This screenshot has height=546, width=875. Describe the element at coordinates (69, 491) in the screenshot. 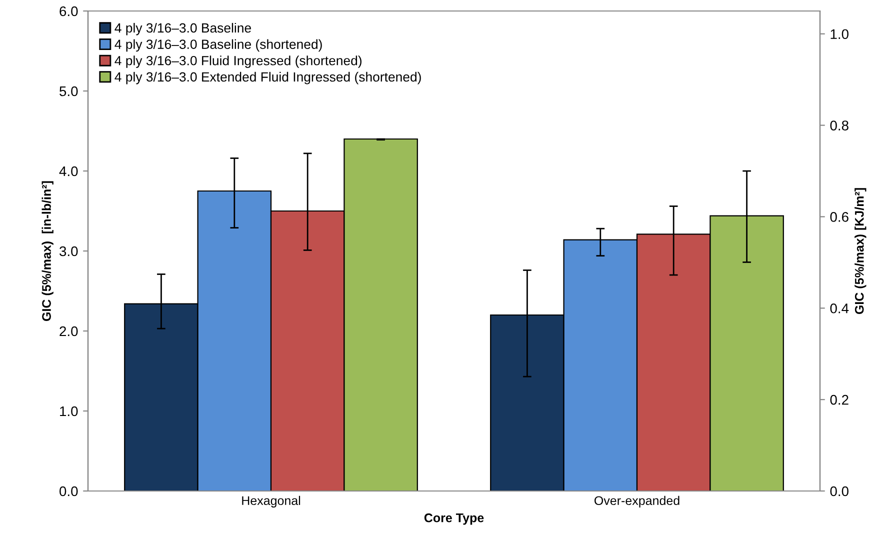

I see `y-tick-label: 0.0` at that location.